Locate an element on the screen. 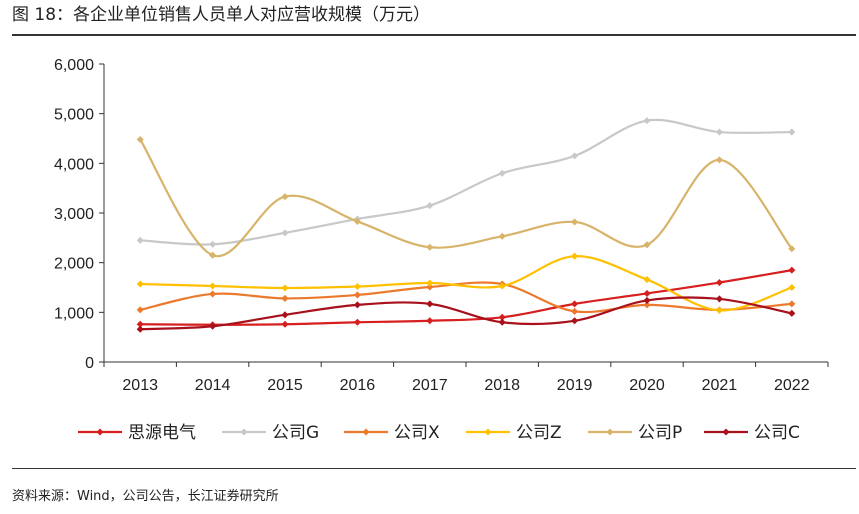 Image resolution: width=859 pixels, height=514 pixels. legend-label: 公司C is located at coordinates (777, 433).